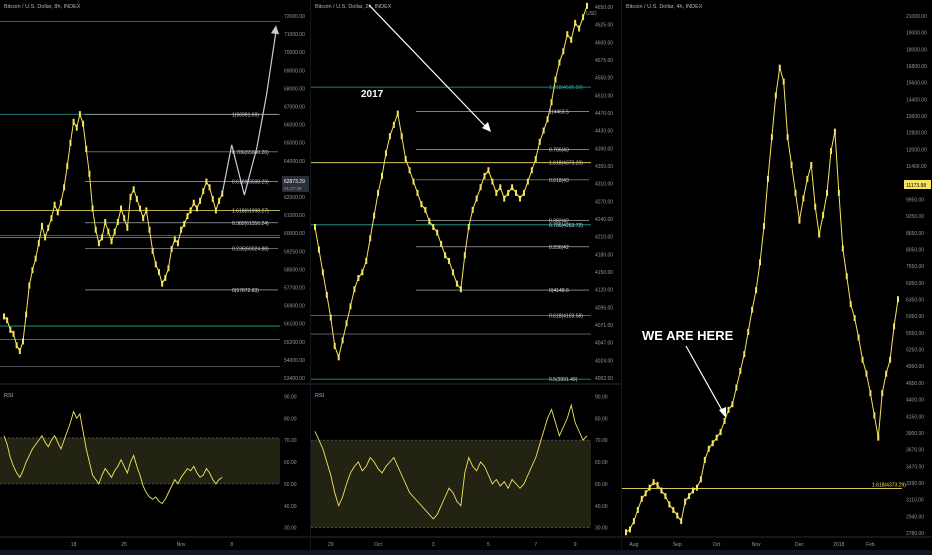  Describe the element at coordinates (152, 545) in the screenshot. I see `time-axis-8h: 18 25 Nov 8` at that location.